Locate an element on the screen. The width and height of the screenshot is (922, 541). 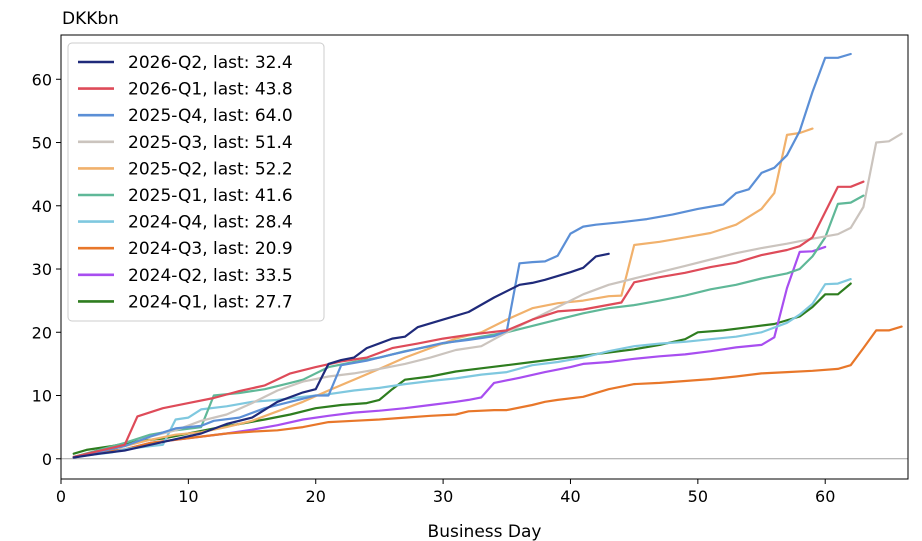
legend-entry: 2025-Q2, last: 52.2 is located at coordinates (210, 169).